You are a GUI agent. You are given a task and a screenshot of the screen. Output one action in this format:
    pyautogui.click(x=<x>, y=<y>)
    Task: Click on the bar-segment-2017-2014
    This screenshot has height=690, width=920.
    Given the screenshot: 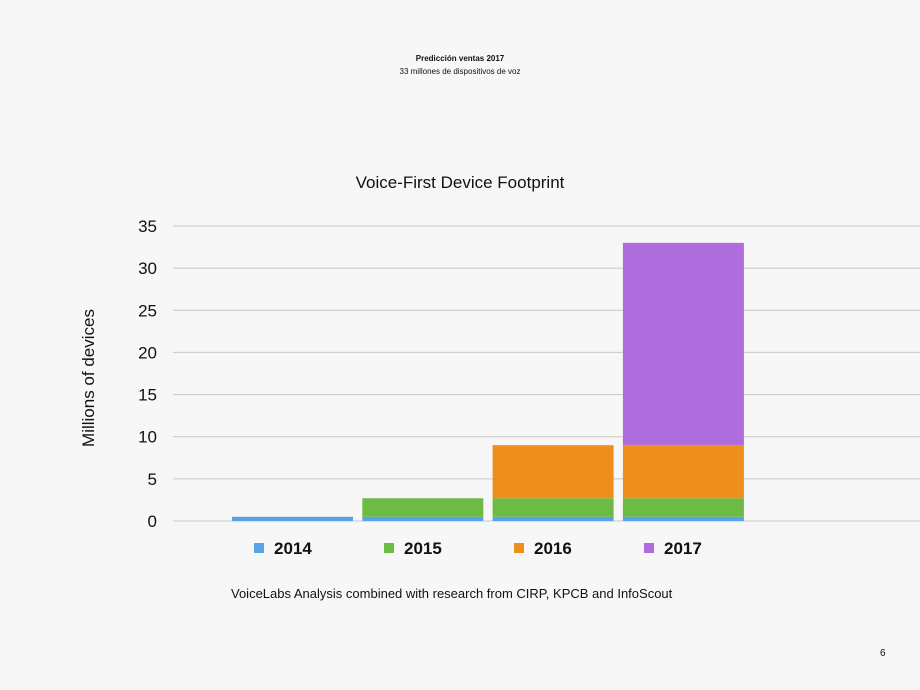 What is the action you would take?
    pyautogui.click(x=683, y=518)
    